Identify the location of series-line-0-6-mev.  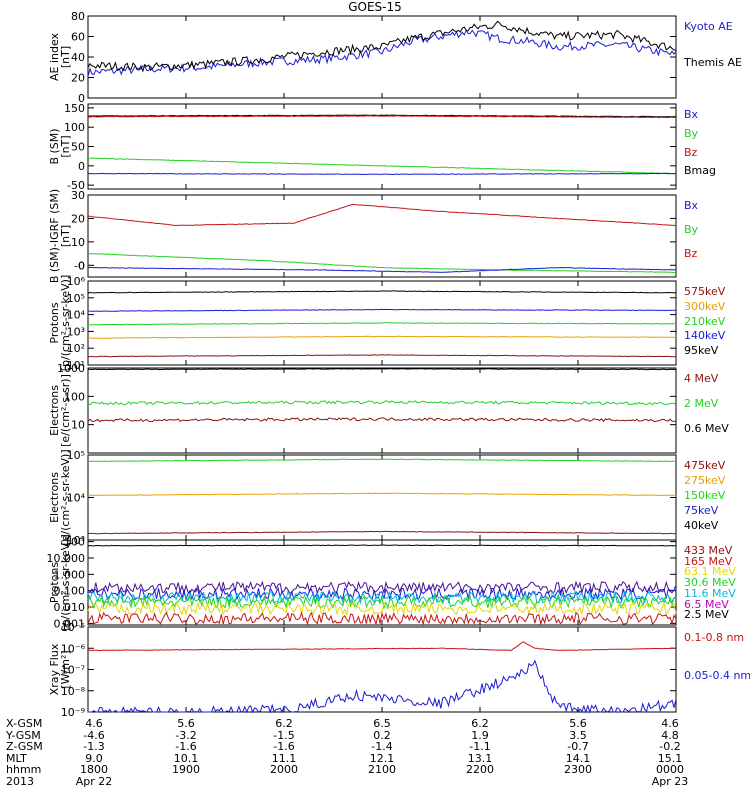
(382, 369).